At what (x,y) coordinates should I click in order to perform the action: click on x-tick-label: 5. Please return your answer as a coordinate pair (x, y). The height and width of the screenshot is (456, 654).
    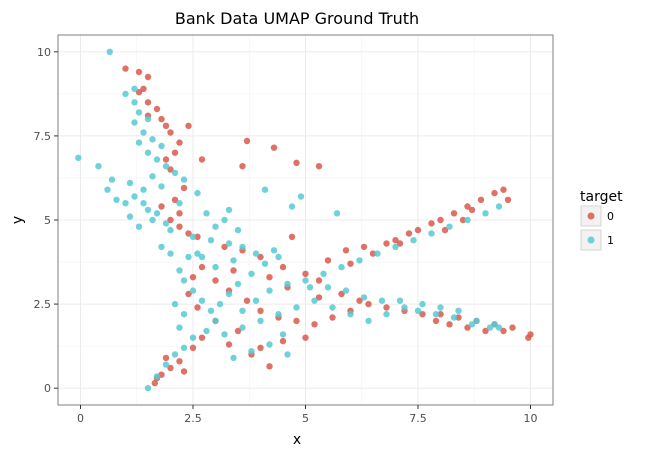
    Looking at the image, I should click on (305, 418).